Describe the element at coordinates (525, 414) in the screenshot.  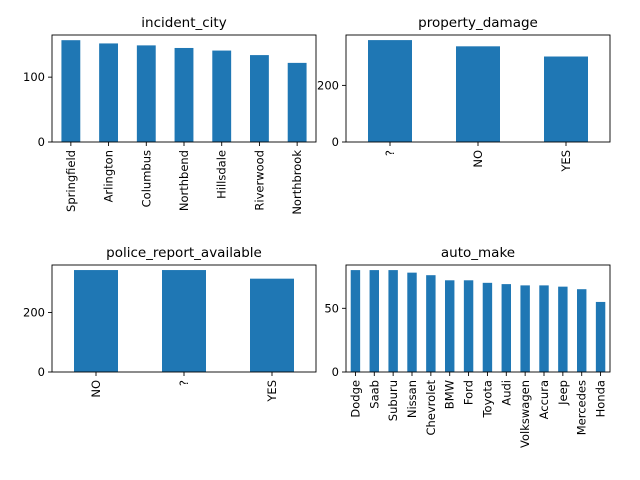
I see `x-tick-label: Volkswagen` at that location.